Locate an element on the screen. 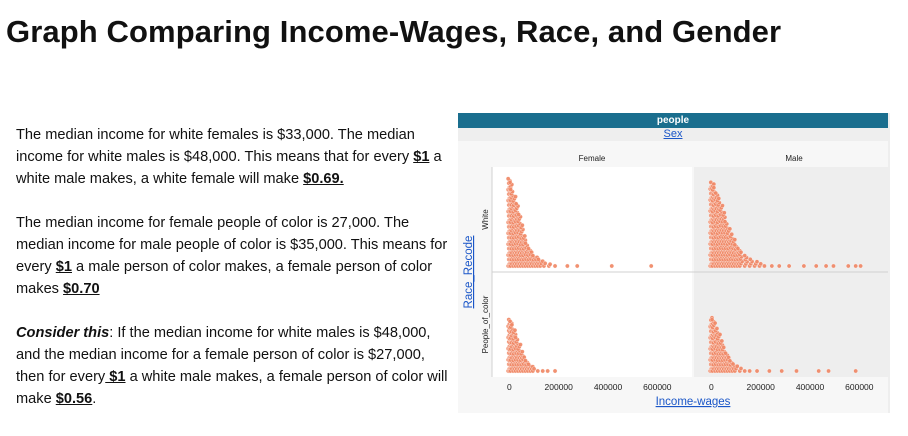 This screenshot has width=908, height=436. consider-this-label: Consider this is located at coordinates (63, 333).